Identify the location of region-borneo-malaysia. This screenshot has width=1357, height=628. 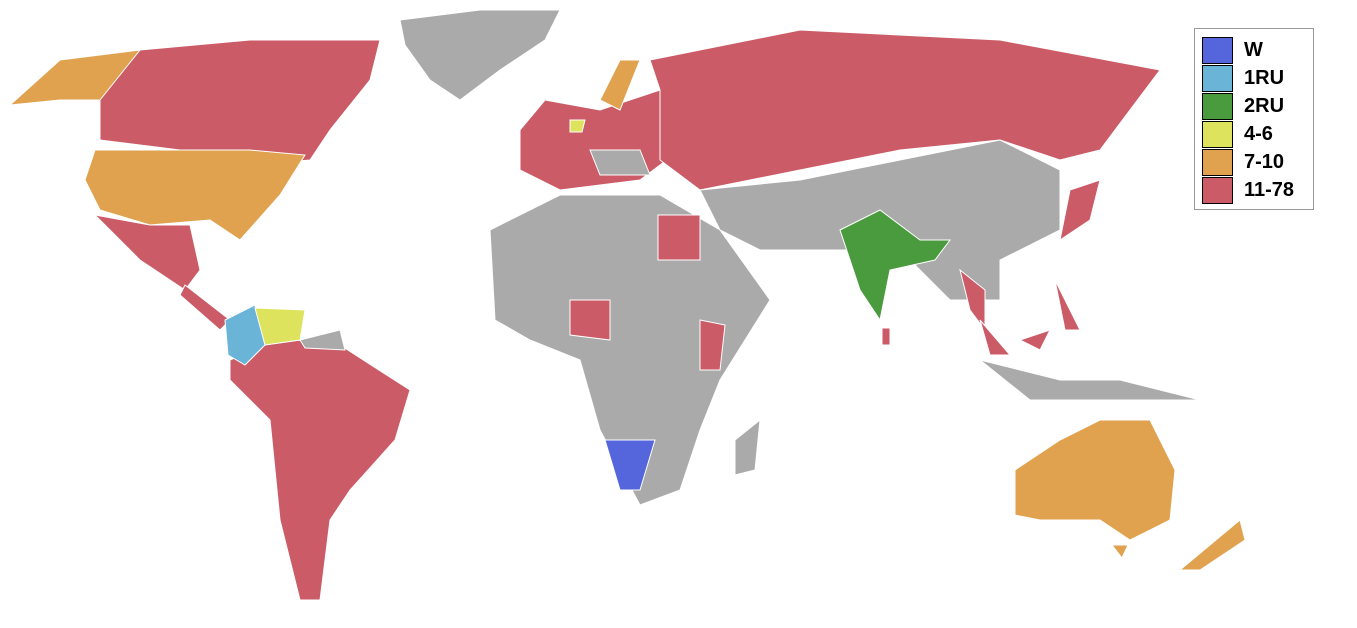
(1034, 340).